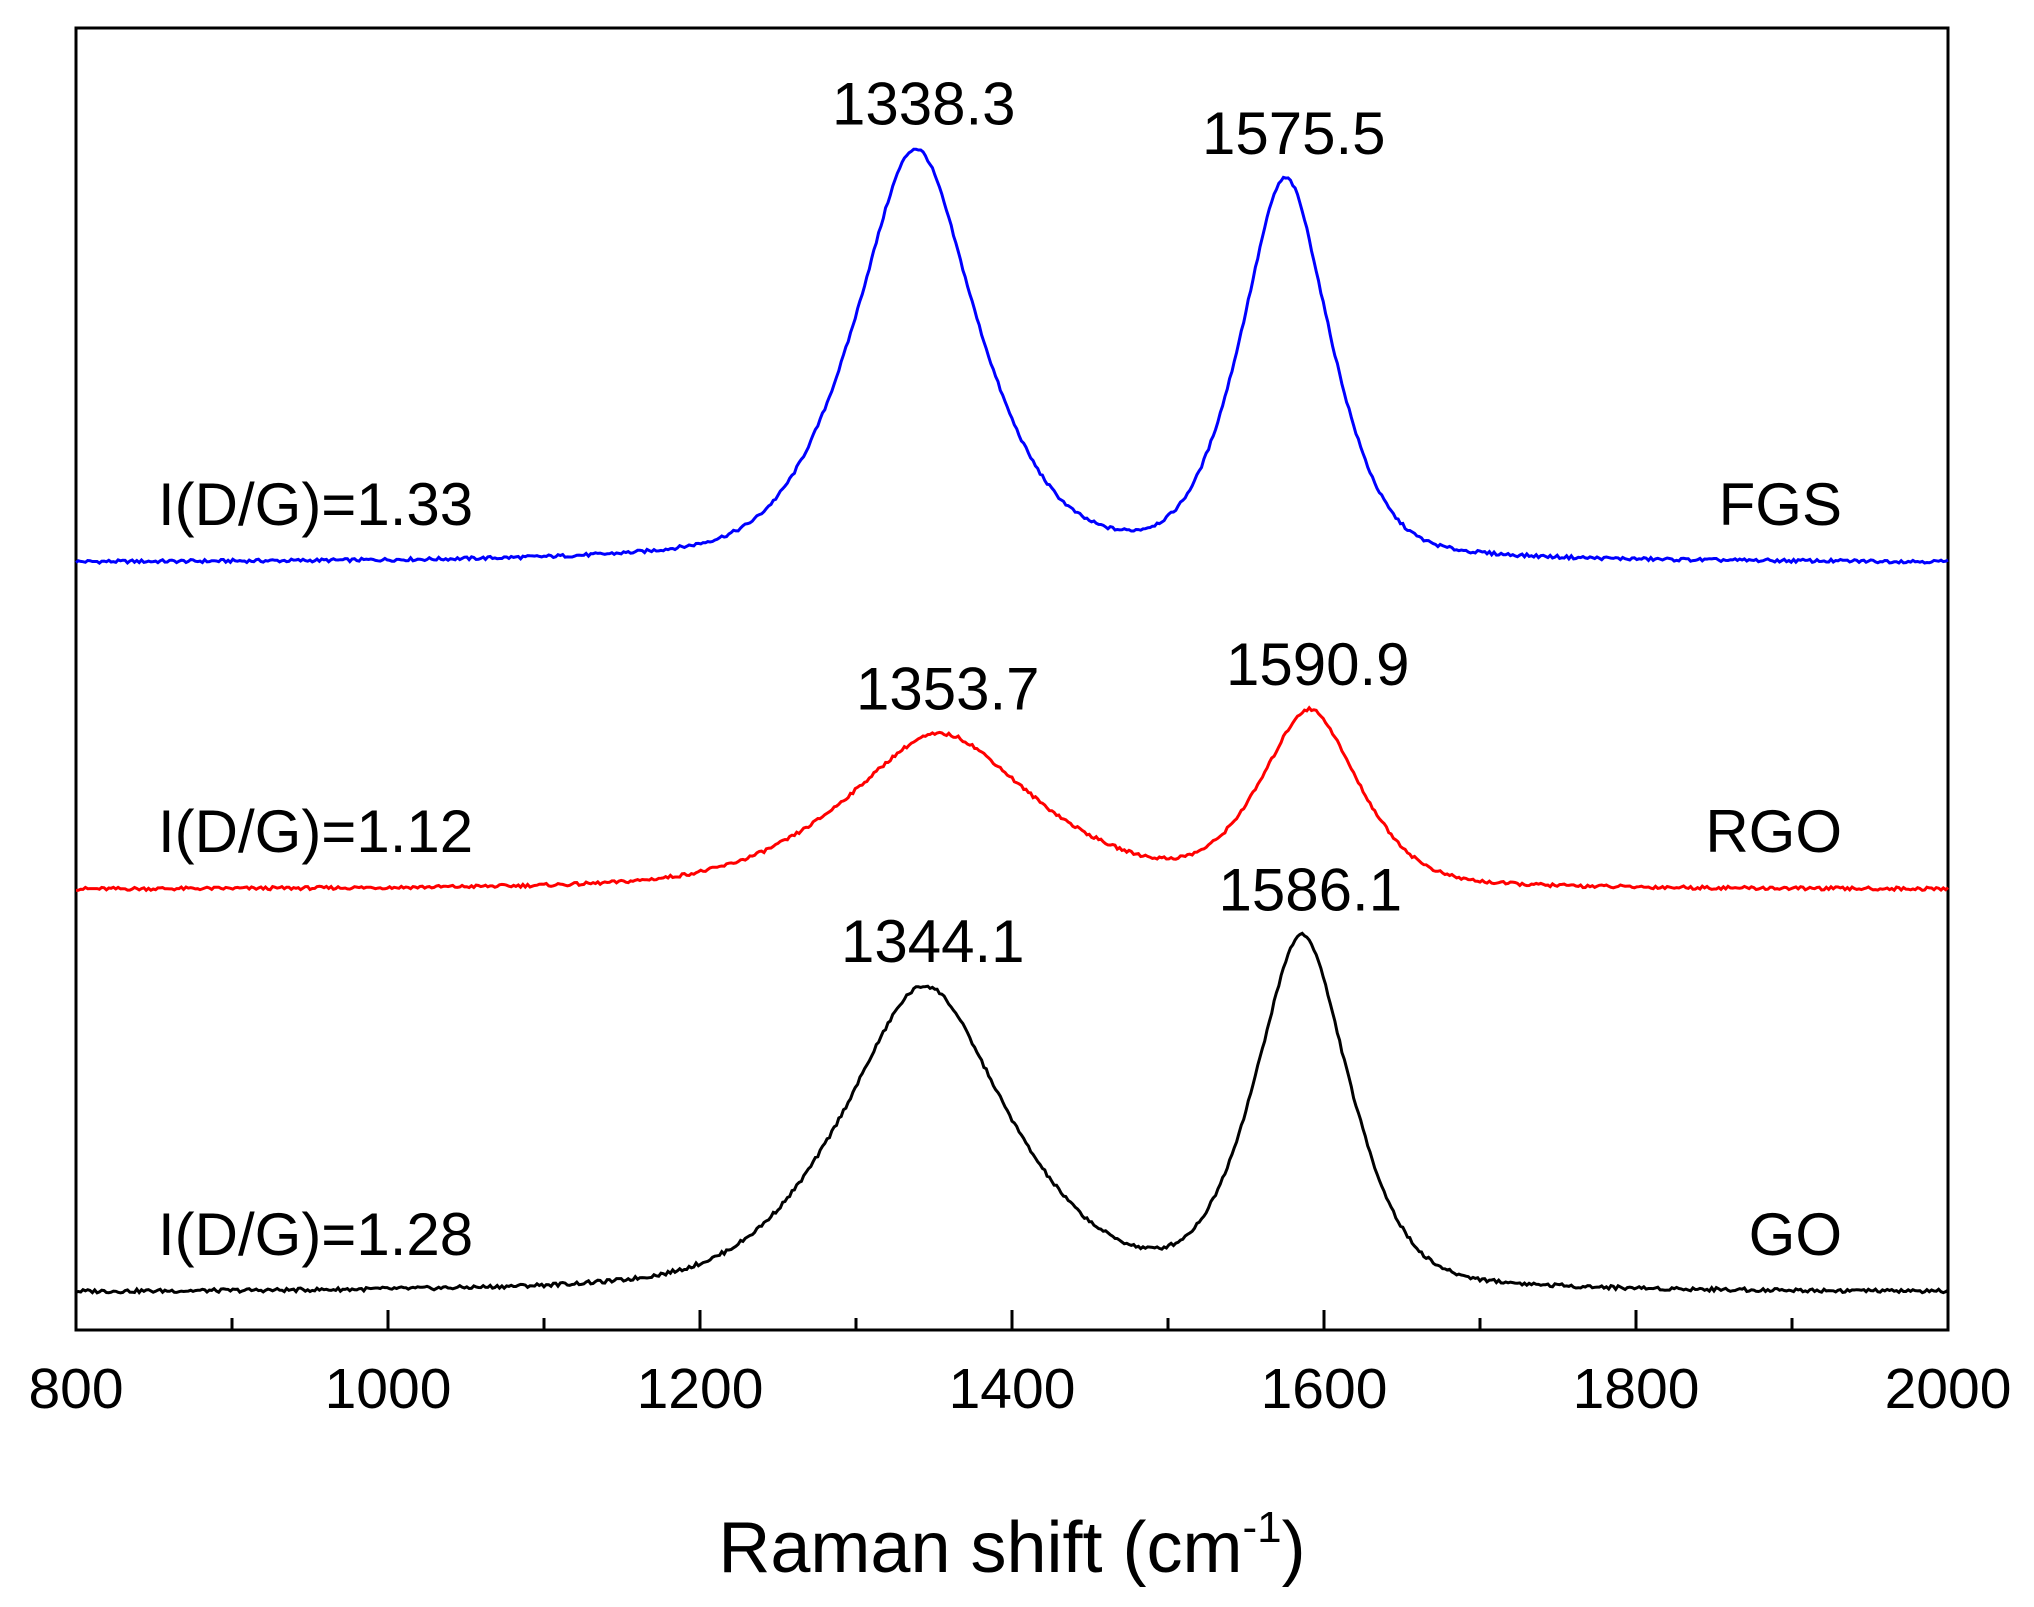  Describe the element at coordinates (1012, 799) in the screenshot. I see `series-line-rgo` at that location.